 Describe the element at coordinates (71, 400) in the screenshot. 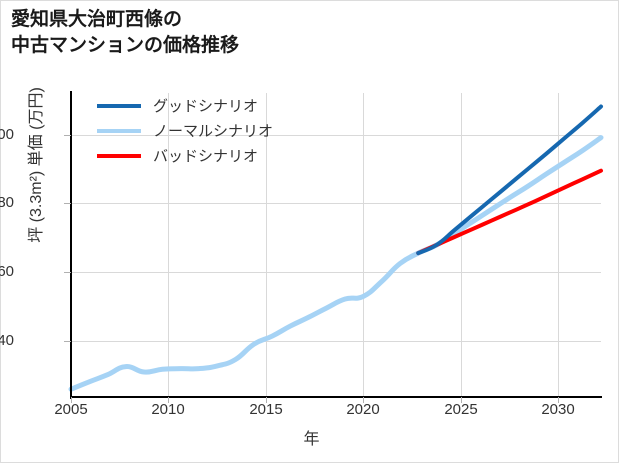

I see `x-tickmark-2005` at that location.